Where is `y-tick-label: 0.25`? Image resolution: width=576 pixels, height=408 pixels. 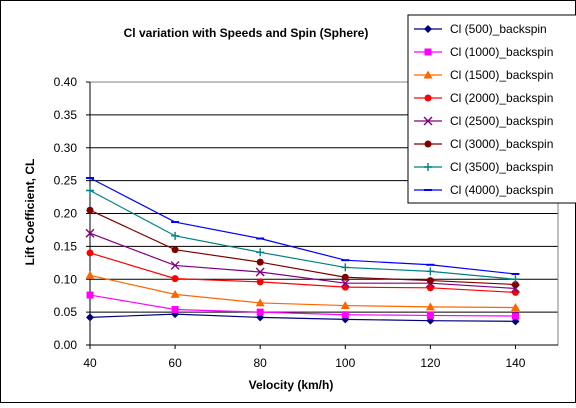
y-tick-label: 0.25 is located at coordinates (66, 181).